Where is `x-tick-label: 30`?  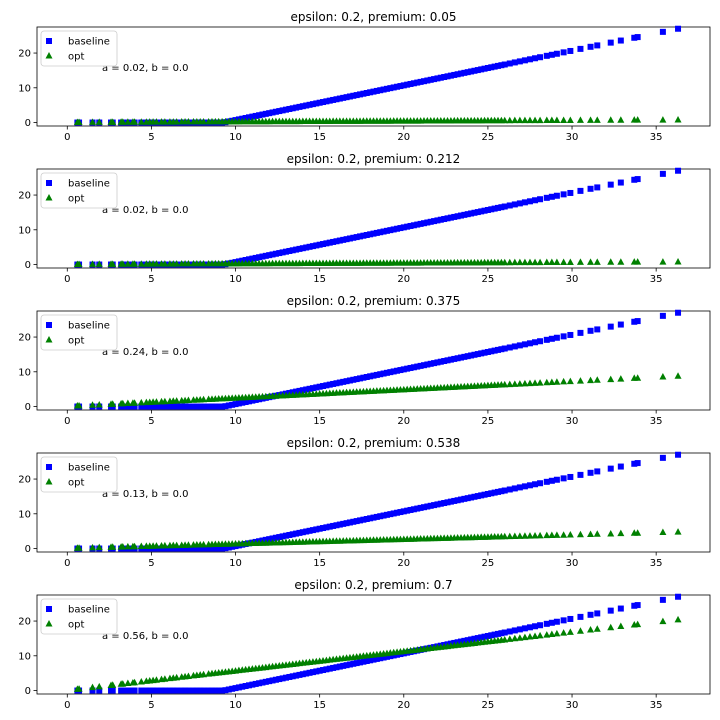 x-tick-label: 30 is located at coordinates (572, 705).